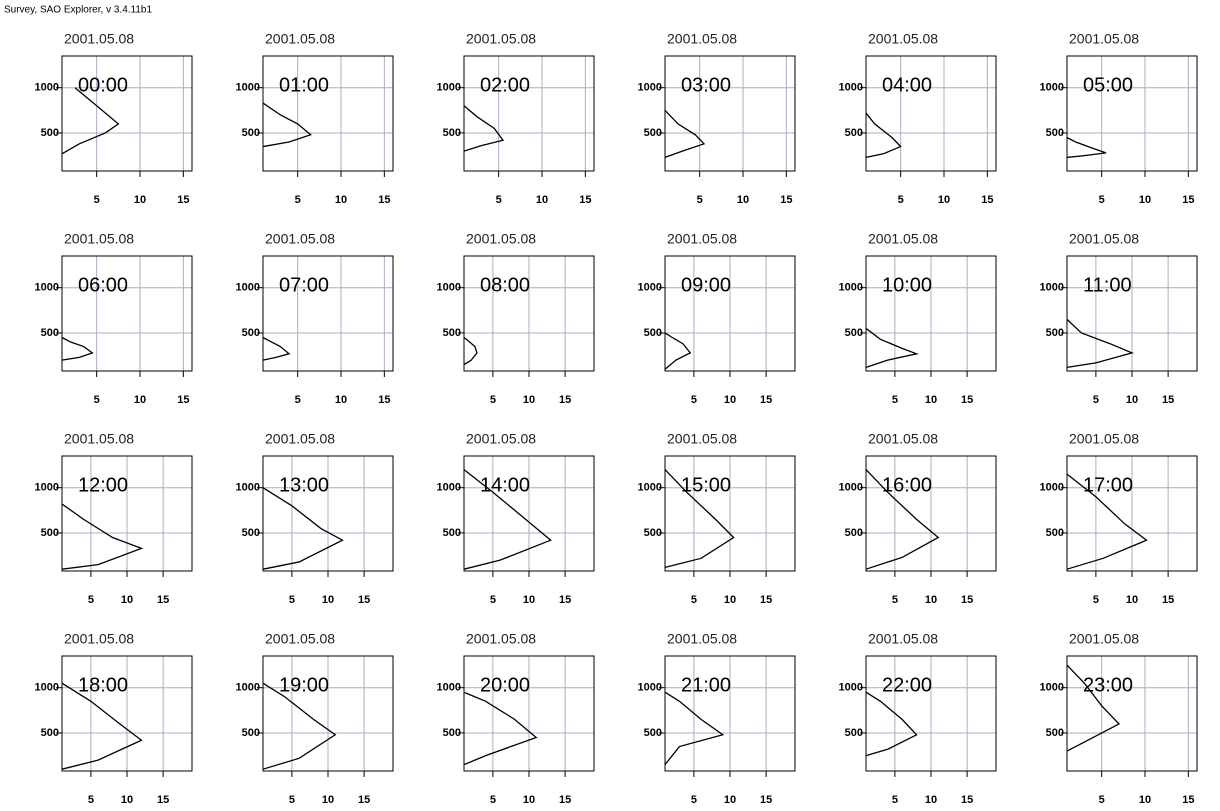  What do you see at coordinates (304, 685) in the screenshot?
I see `panel-time: 19:00` at bounding box center [304, 685].